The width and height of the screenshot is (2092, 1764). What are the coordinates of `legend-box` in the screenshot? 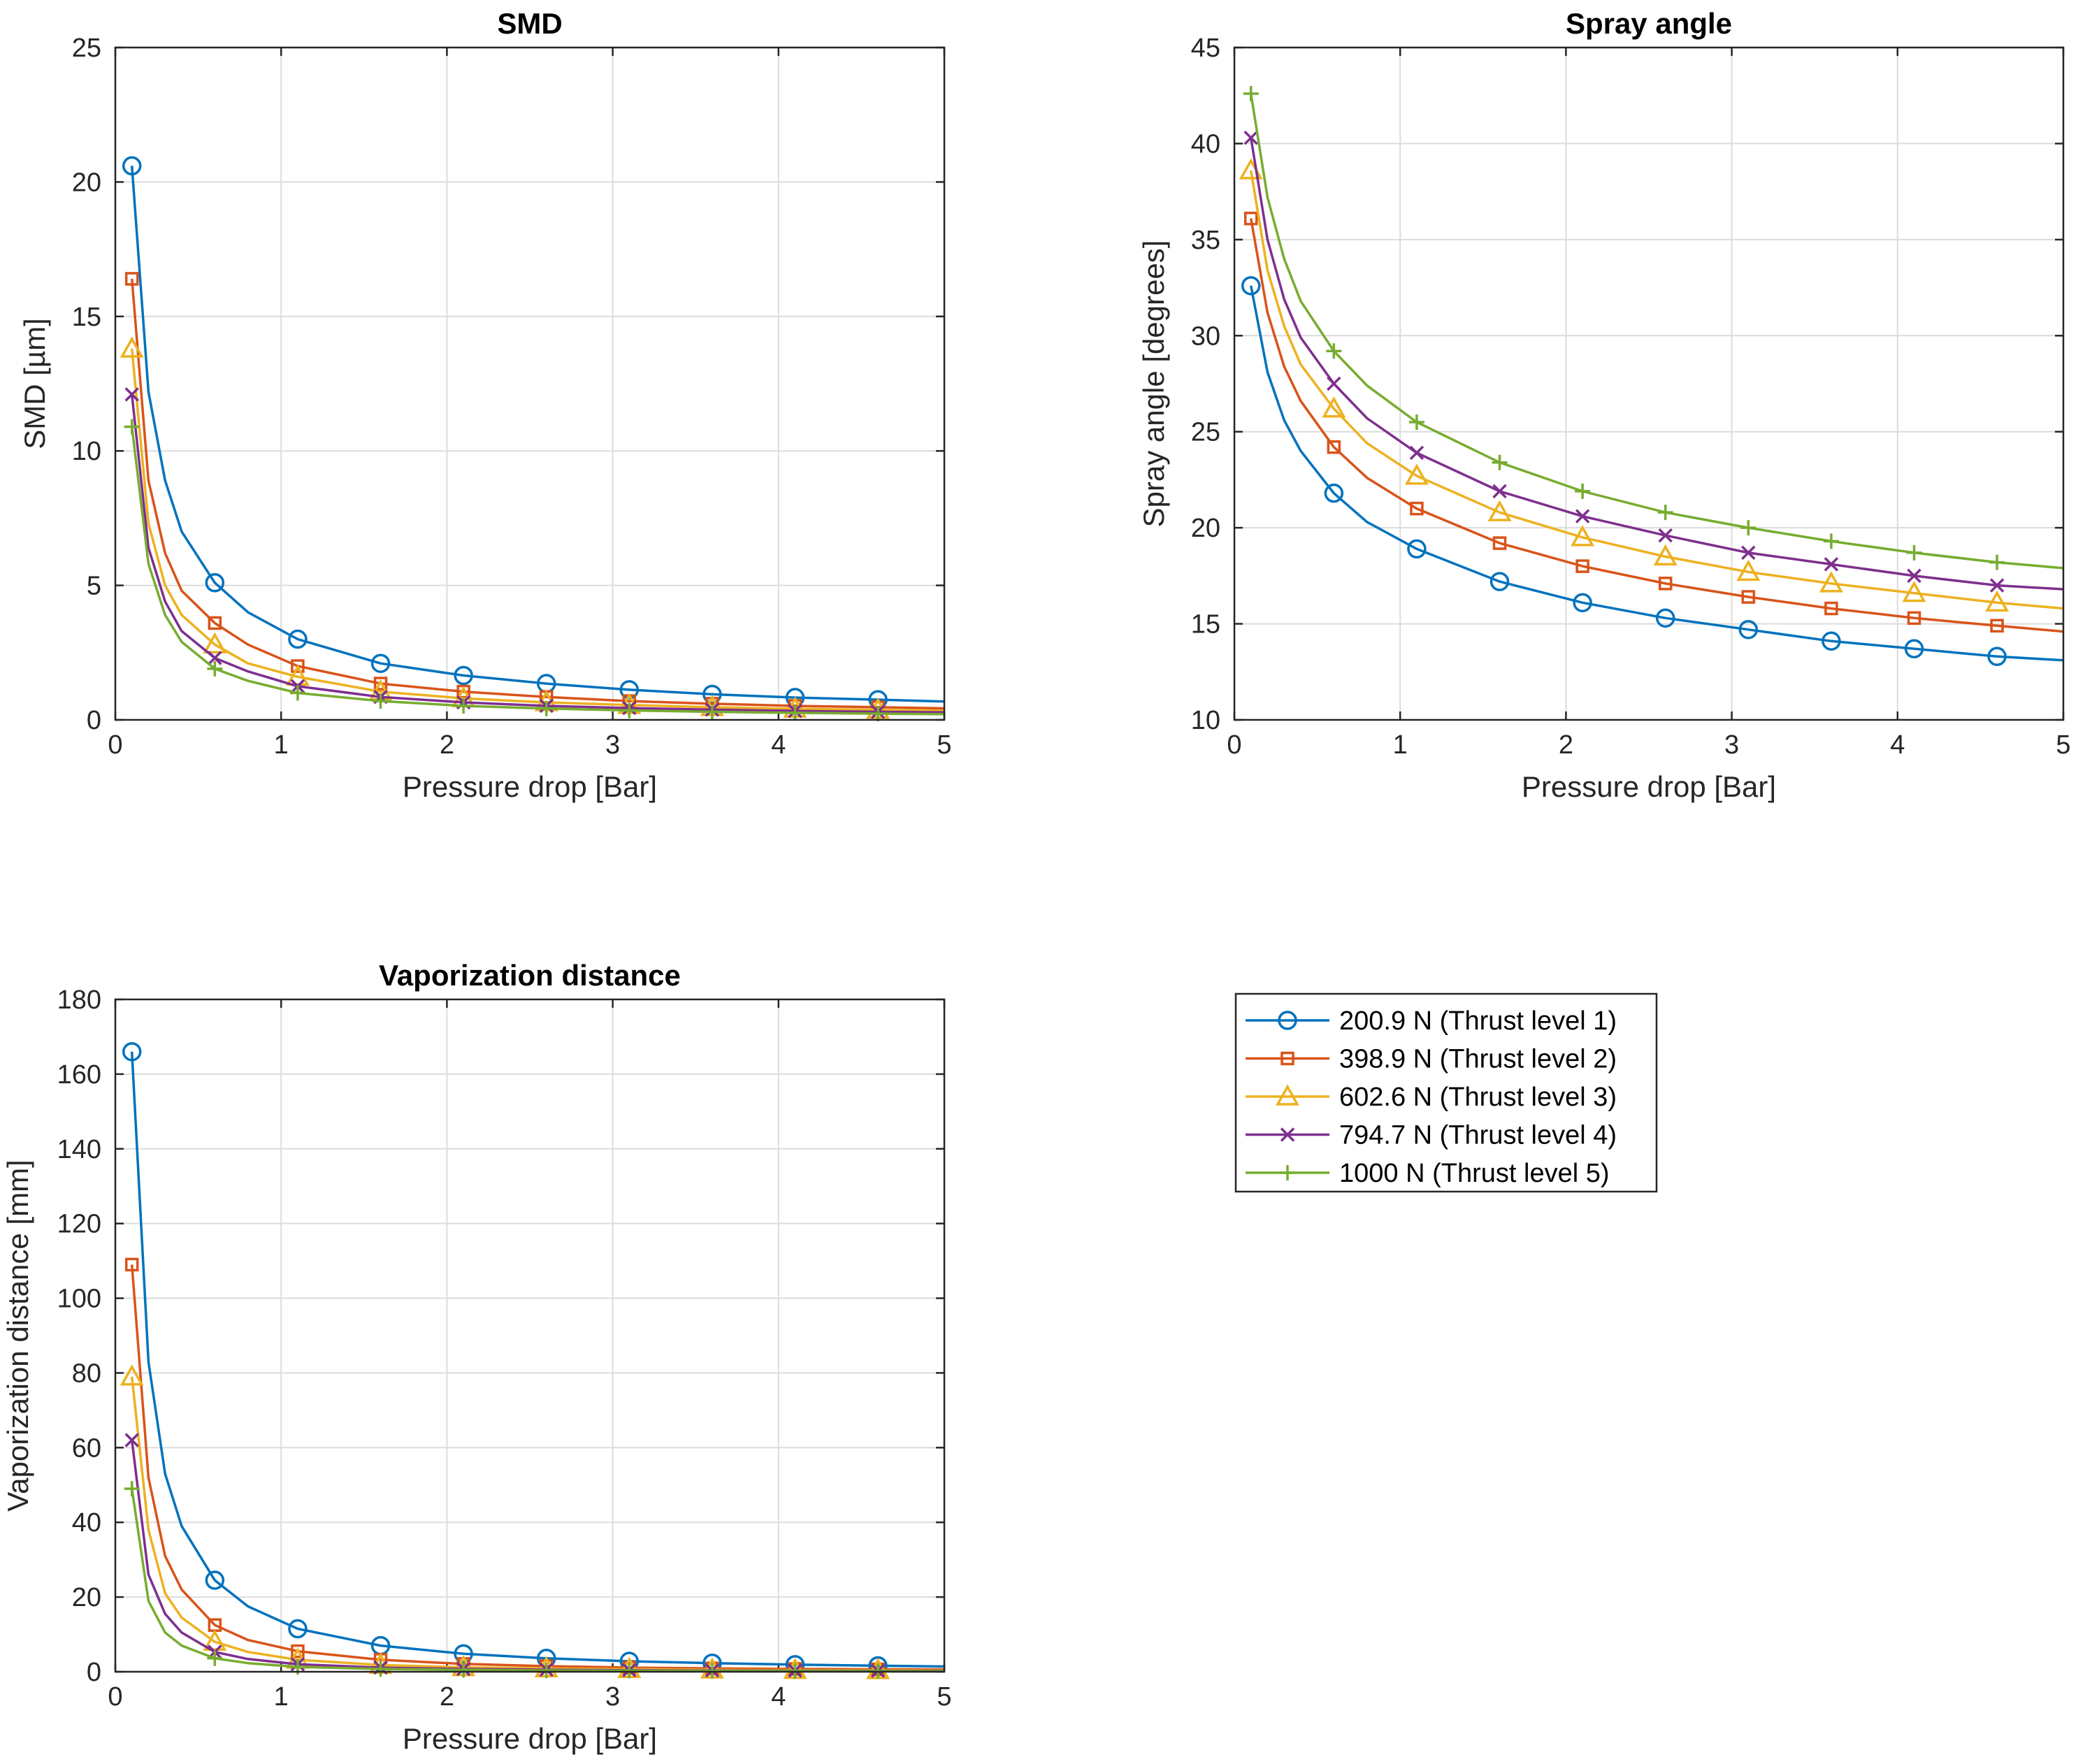 It's located at (1446, 1092).